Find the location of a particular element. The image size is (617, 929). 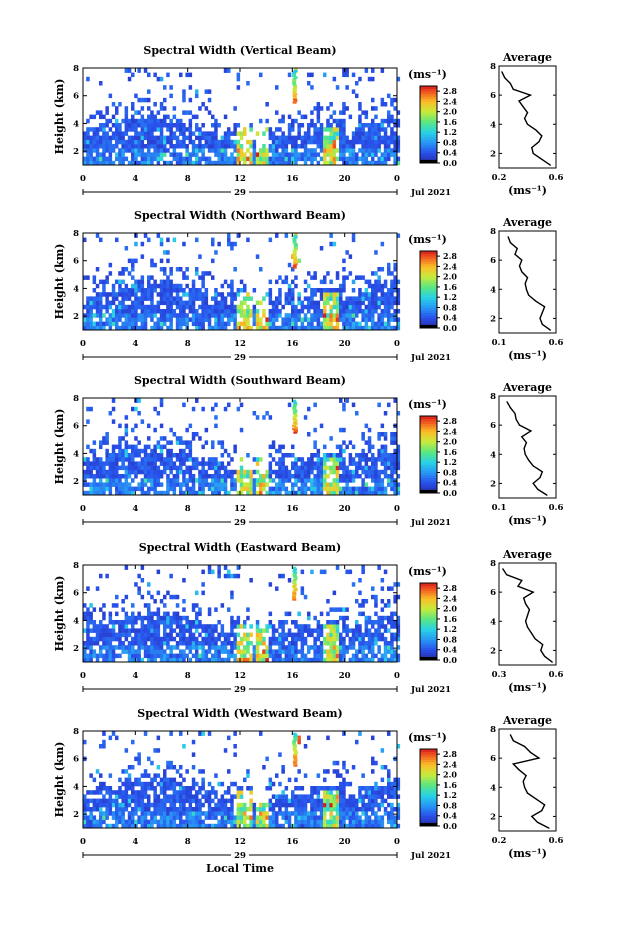

colorbar-unit: (ms⁻¹) is located at coordinates (427, 571).